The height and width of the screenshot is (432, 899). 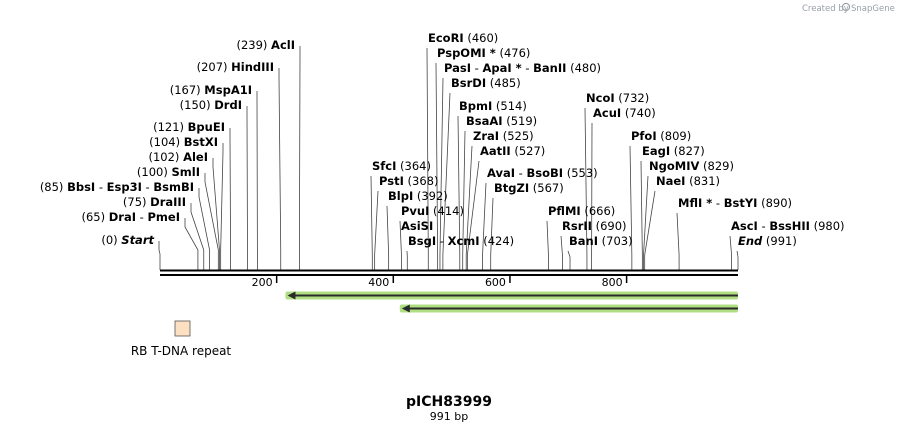 I want to click on site-label-text: PflMI (666), so click(x=581, y=211).